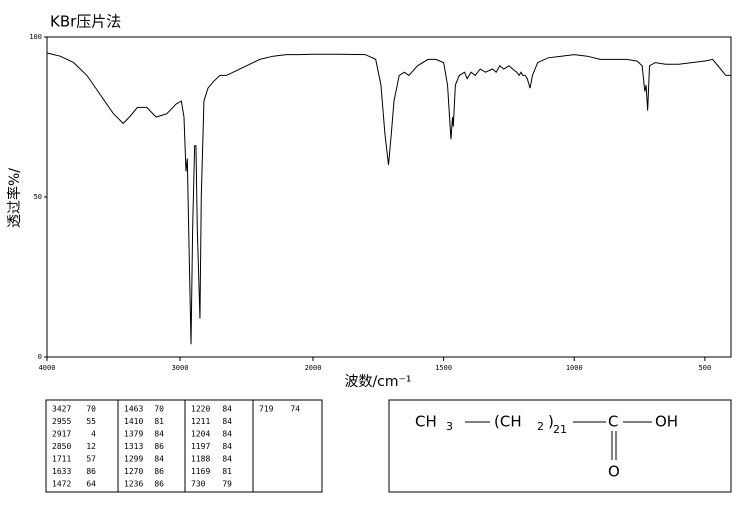 This screenshot has height=510, width=737. Describe the element at coordinates (313, 368) in the screenshot. I see `x-tick-label: 2000` at that location.